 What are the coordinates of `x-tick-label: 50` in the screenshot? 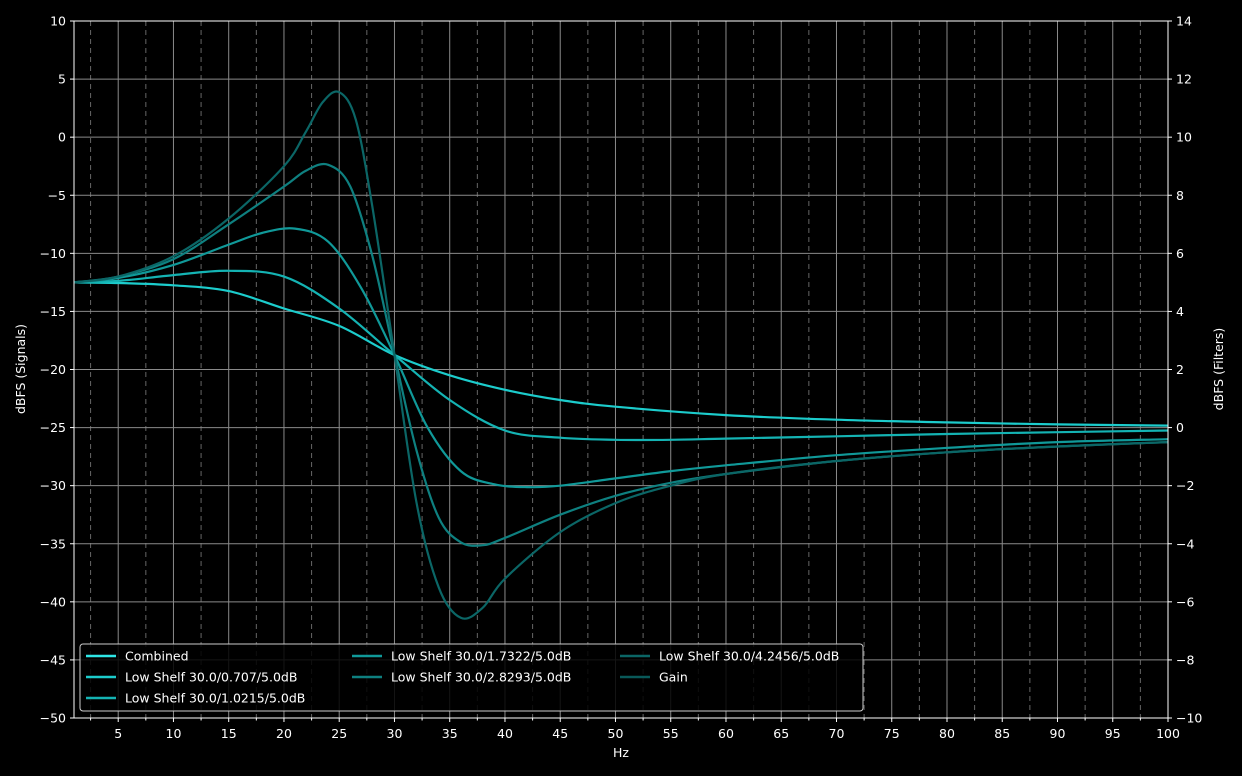 It's located at (616, 733).